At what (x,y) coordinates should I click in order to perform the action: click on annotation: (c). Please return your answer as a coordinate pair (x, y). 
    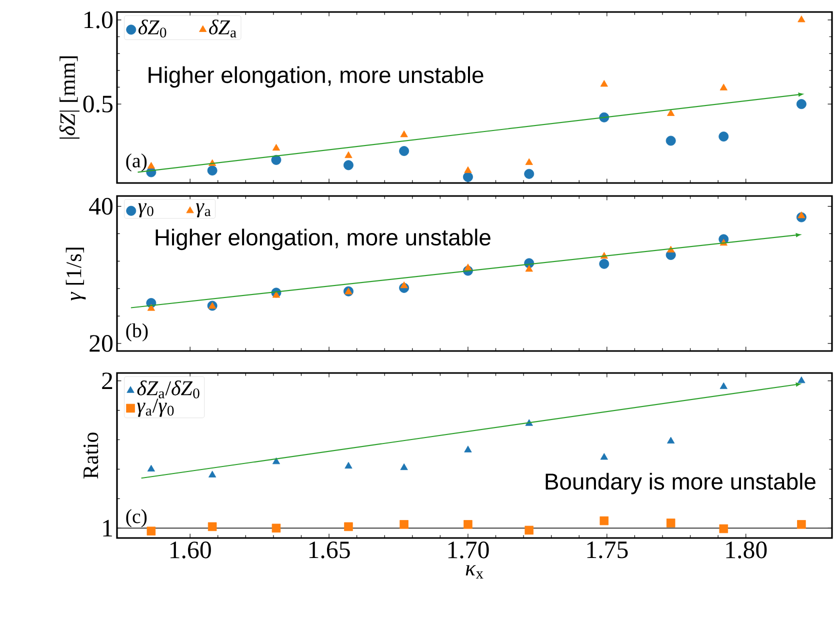
    Looking at the image, I should click on (136, 518).